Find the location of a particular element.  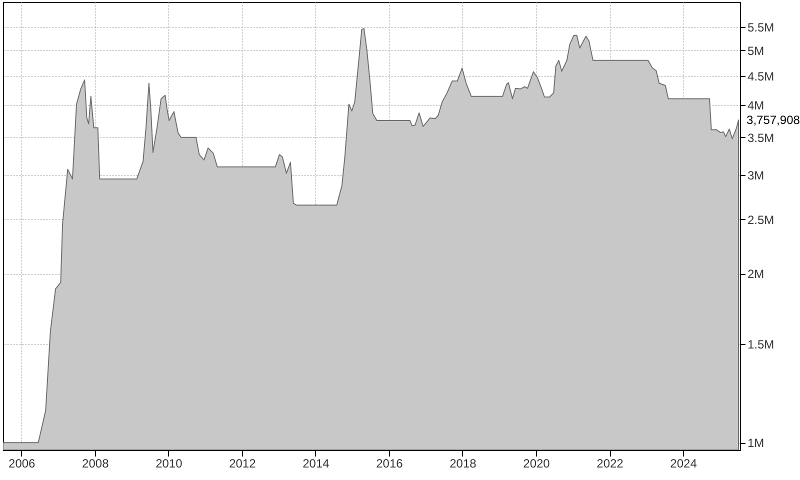

x-tick-label: 2012 is located at coordinates (242, 463).